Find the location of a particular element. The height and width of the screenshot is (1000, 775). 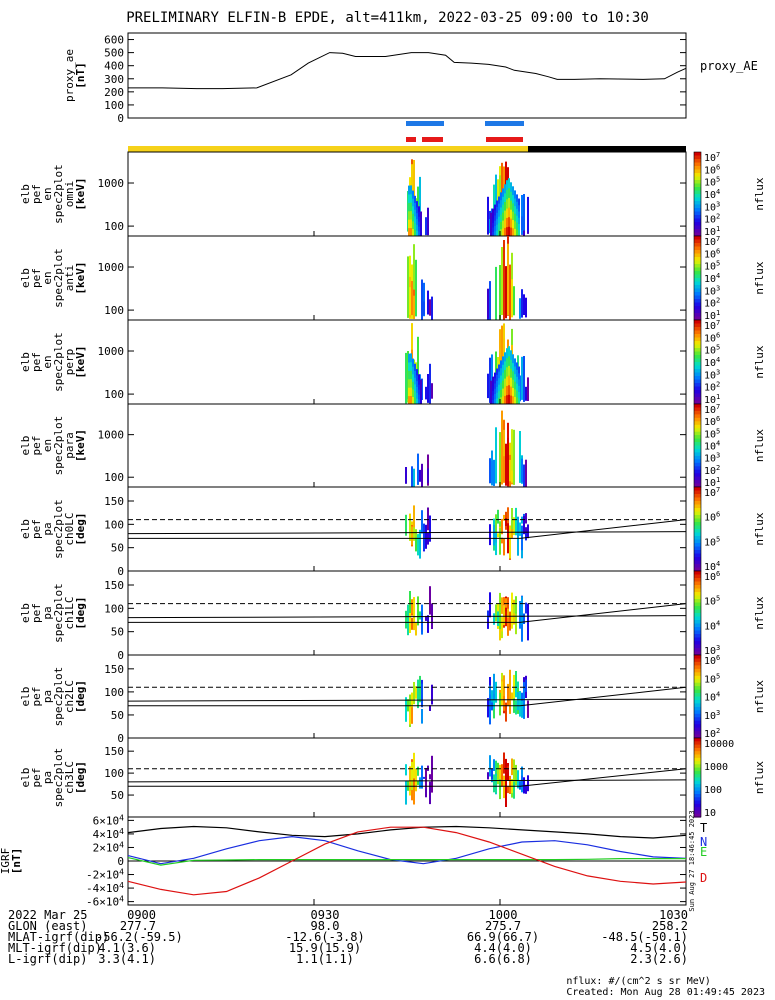

footer-mlt-label: MLT-igrf(dip) is located at coordinates (55, 948).